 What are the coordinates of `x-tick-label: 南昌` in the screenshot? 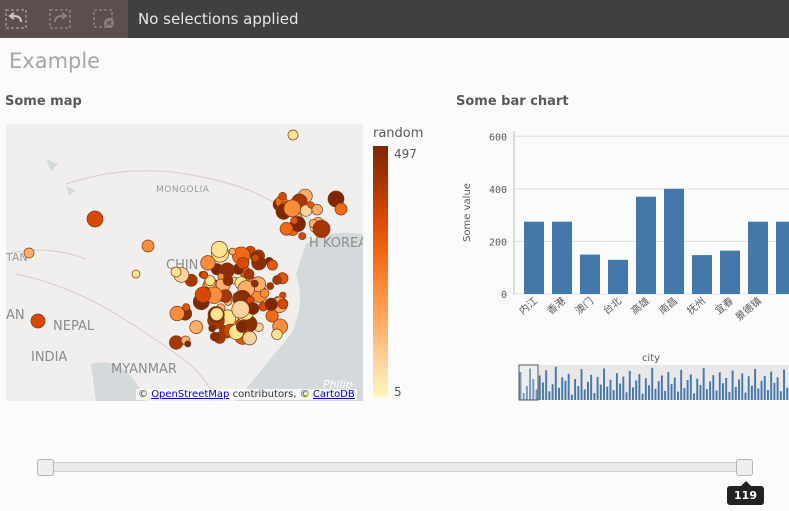 It's located at (668, 305).